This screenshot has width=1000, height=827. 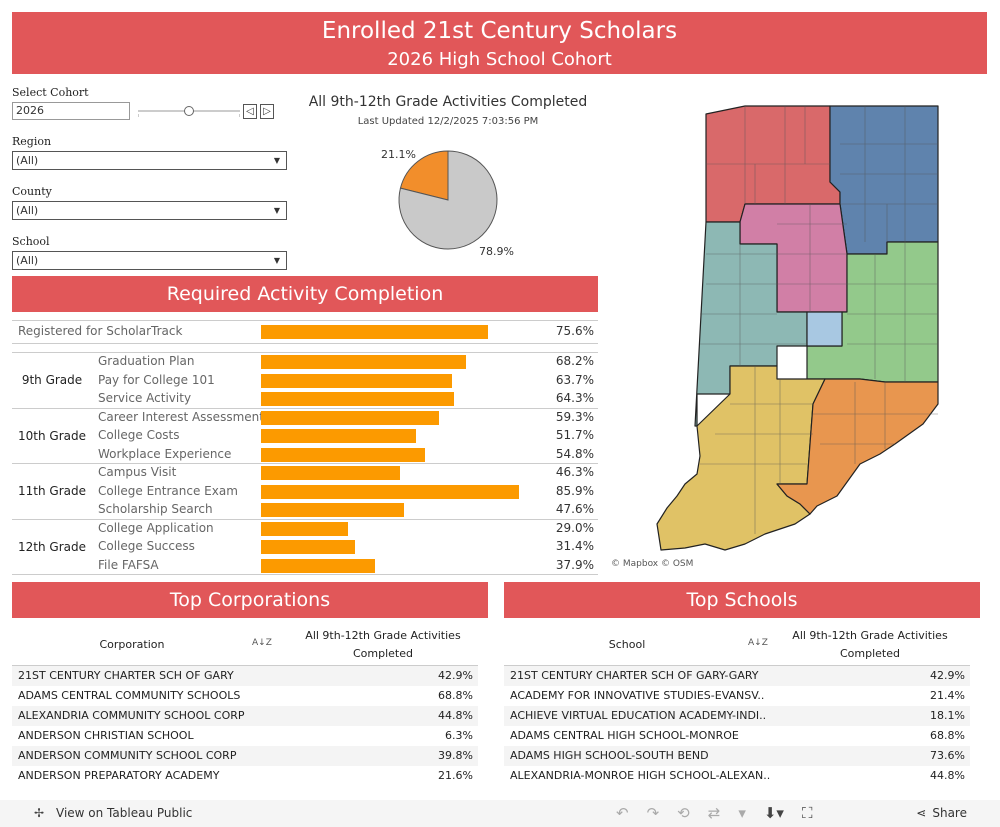 What do you see at coordinates (448, 102) in the screenshot?
I see `pie-chart-title: All 9th-12th Grade Activities Completed` at bounding box center [448, 102].